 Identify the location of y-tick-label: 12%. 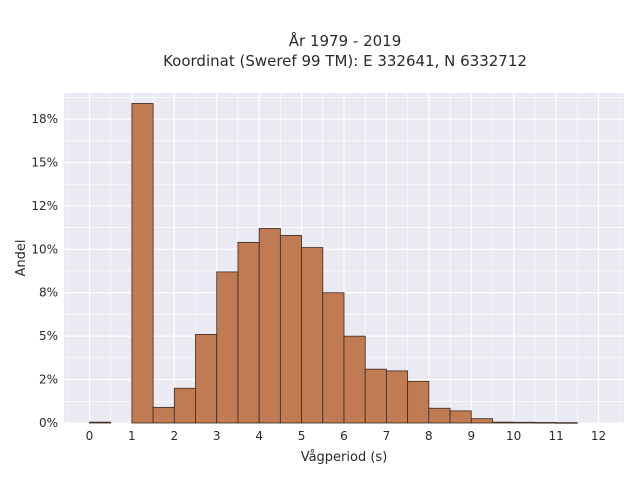
(44, 206).